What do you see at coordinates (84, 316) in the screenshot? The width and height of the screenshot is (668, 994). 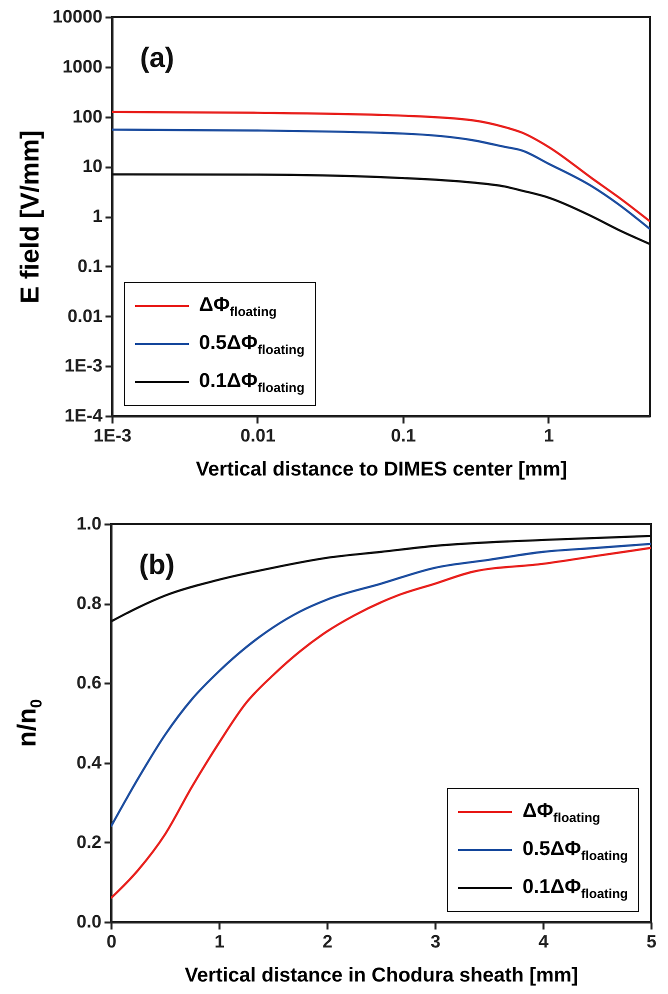 I see `y-tick-label: 0.01` at bounding box center [84, 316].